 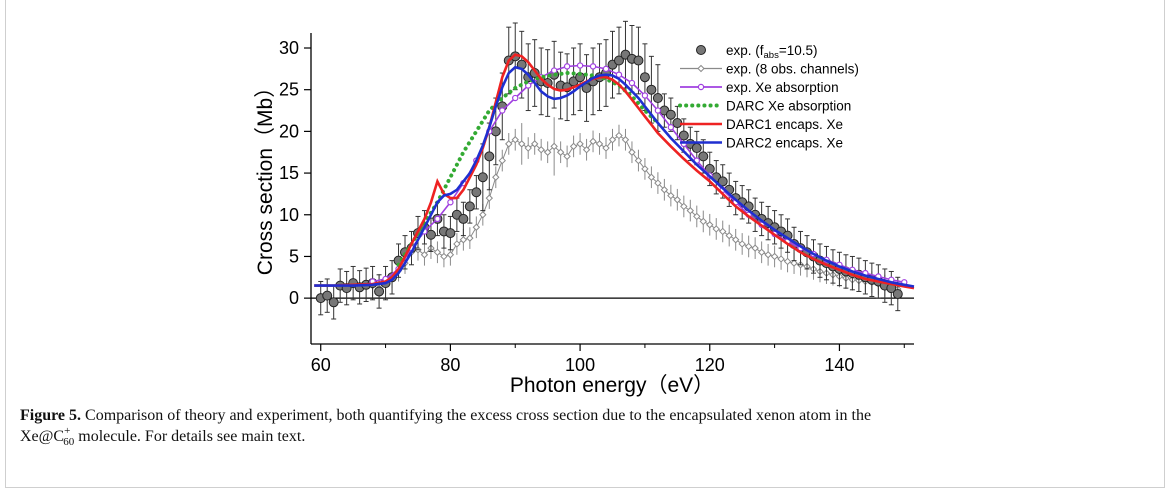 What do you see at coordinates (792, 69) in the screenshot?
I see `legend-label-exp-8obs: exp. (8 obs. channels)` at bounding box center [792, 69].